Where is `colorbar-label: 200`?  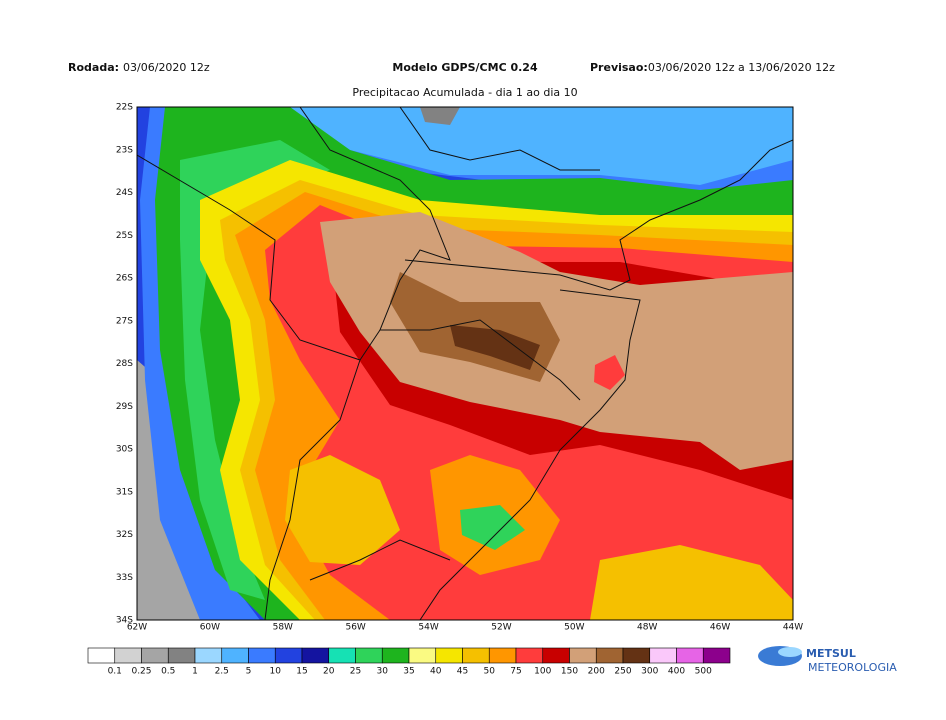 colorbar-label: 200 is located at coordinates (596, 672).